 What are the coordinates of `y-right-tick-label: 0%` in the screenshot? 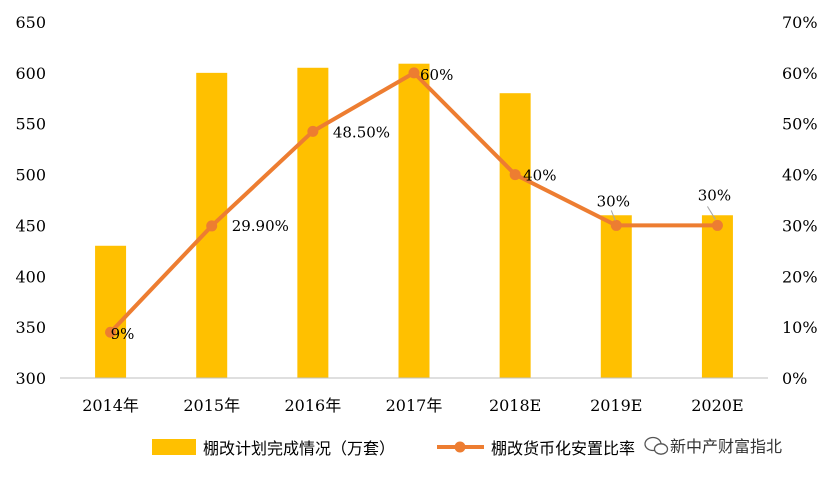 It's located at (794, 378).